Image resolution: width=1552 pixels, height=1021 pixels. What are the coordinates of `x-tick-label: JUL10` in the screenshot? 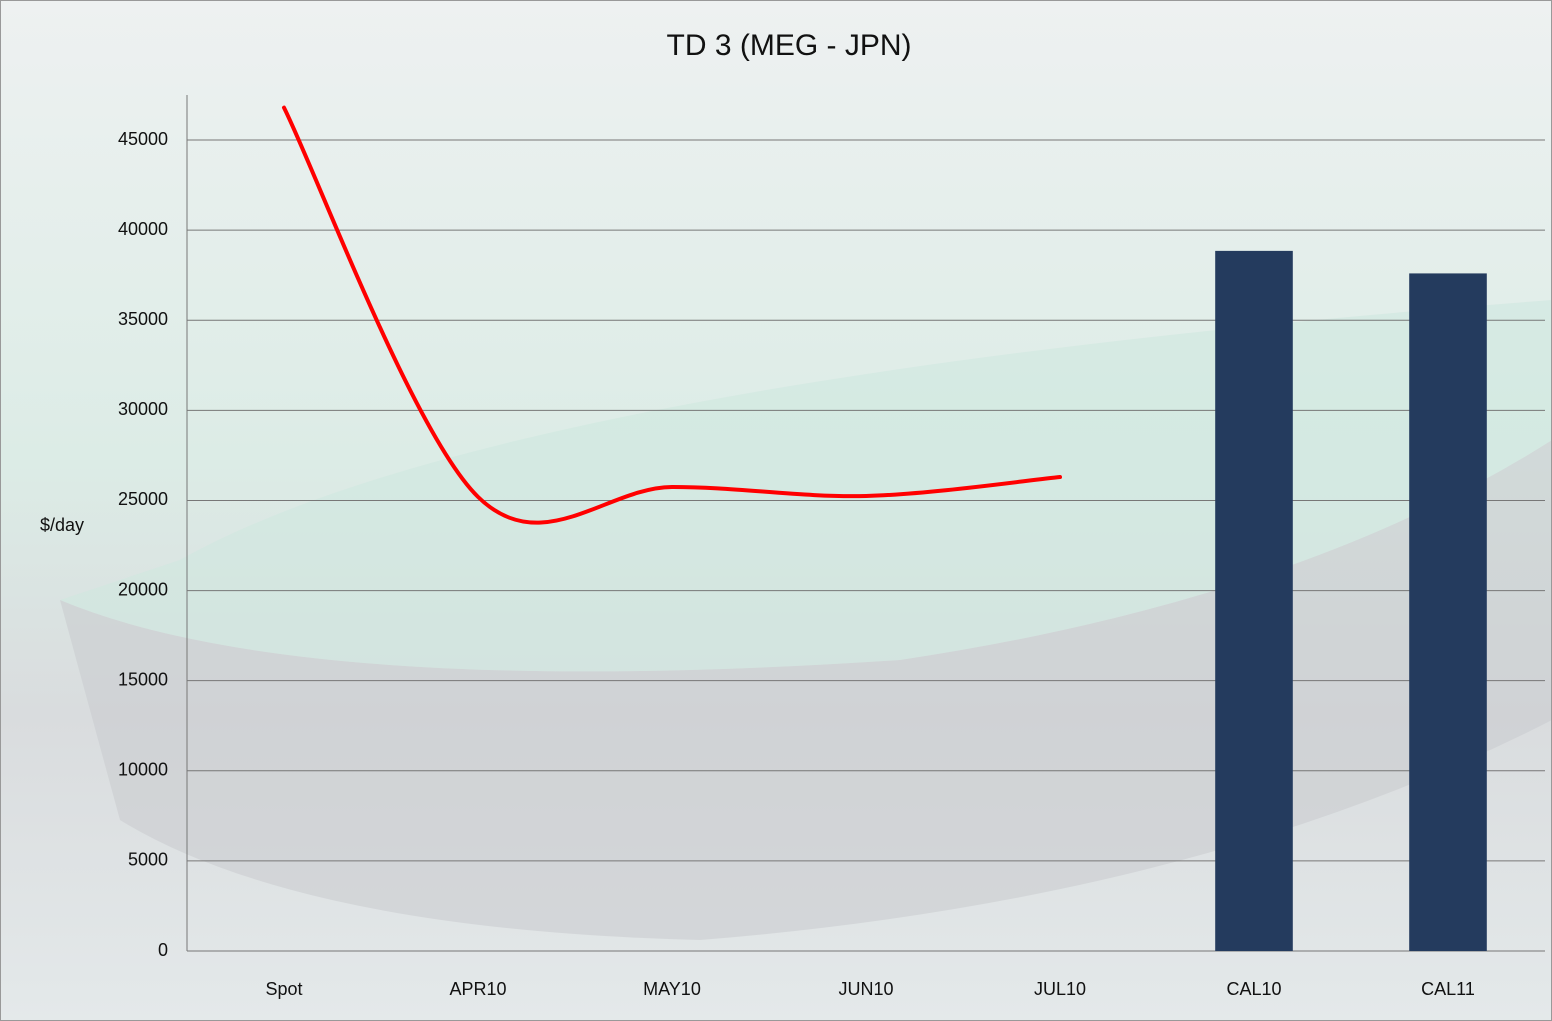 It's located at (1060, 989).